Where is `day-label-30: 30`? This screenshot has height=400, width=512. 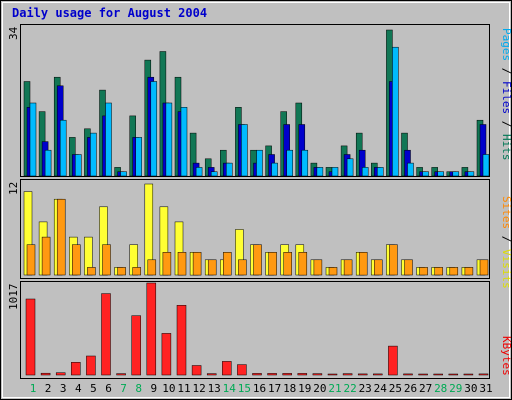
day-label-30: 30 is located at coordinates (470, 388).